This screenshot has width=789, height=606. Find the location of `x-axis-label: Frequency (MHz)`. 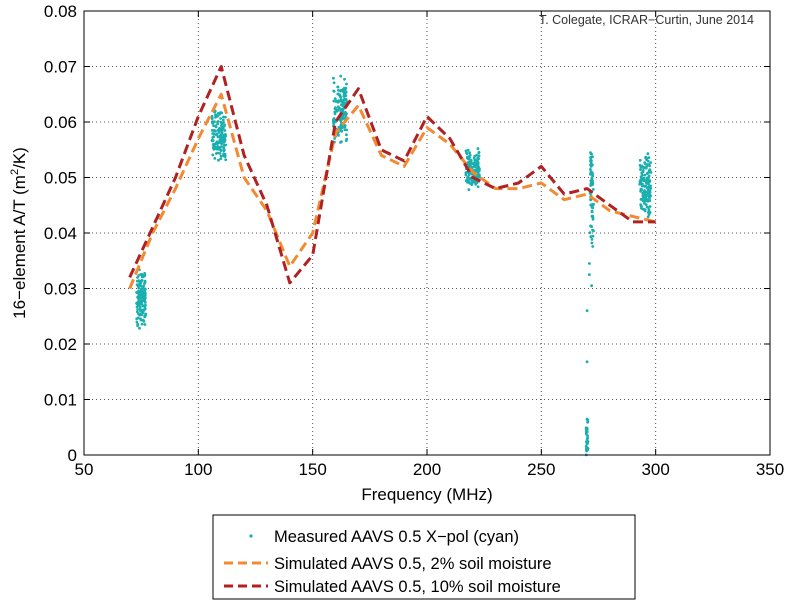

x-axis-label: Frequency (MHz) is located at coordinates (426, 494).